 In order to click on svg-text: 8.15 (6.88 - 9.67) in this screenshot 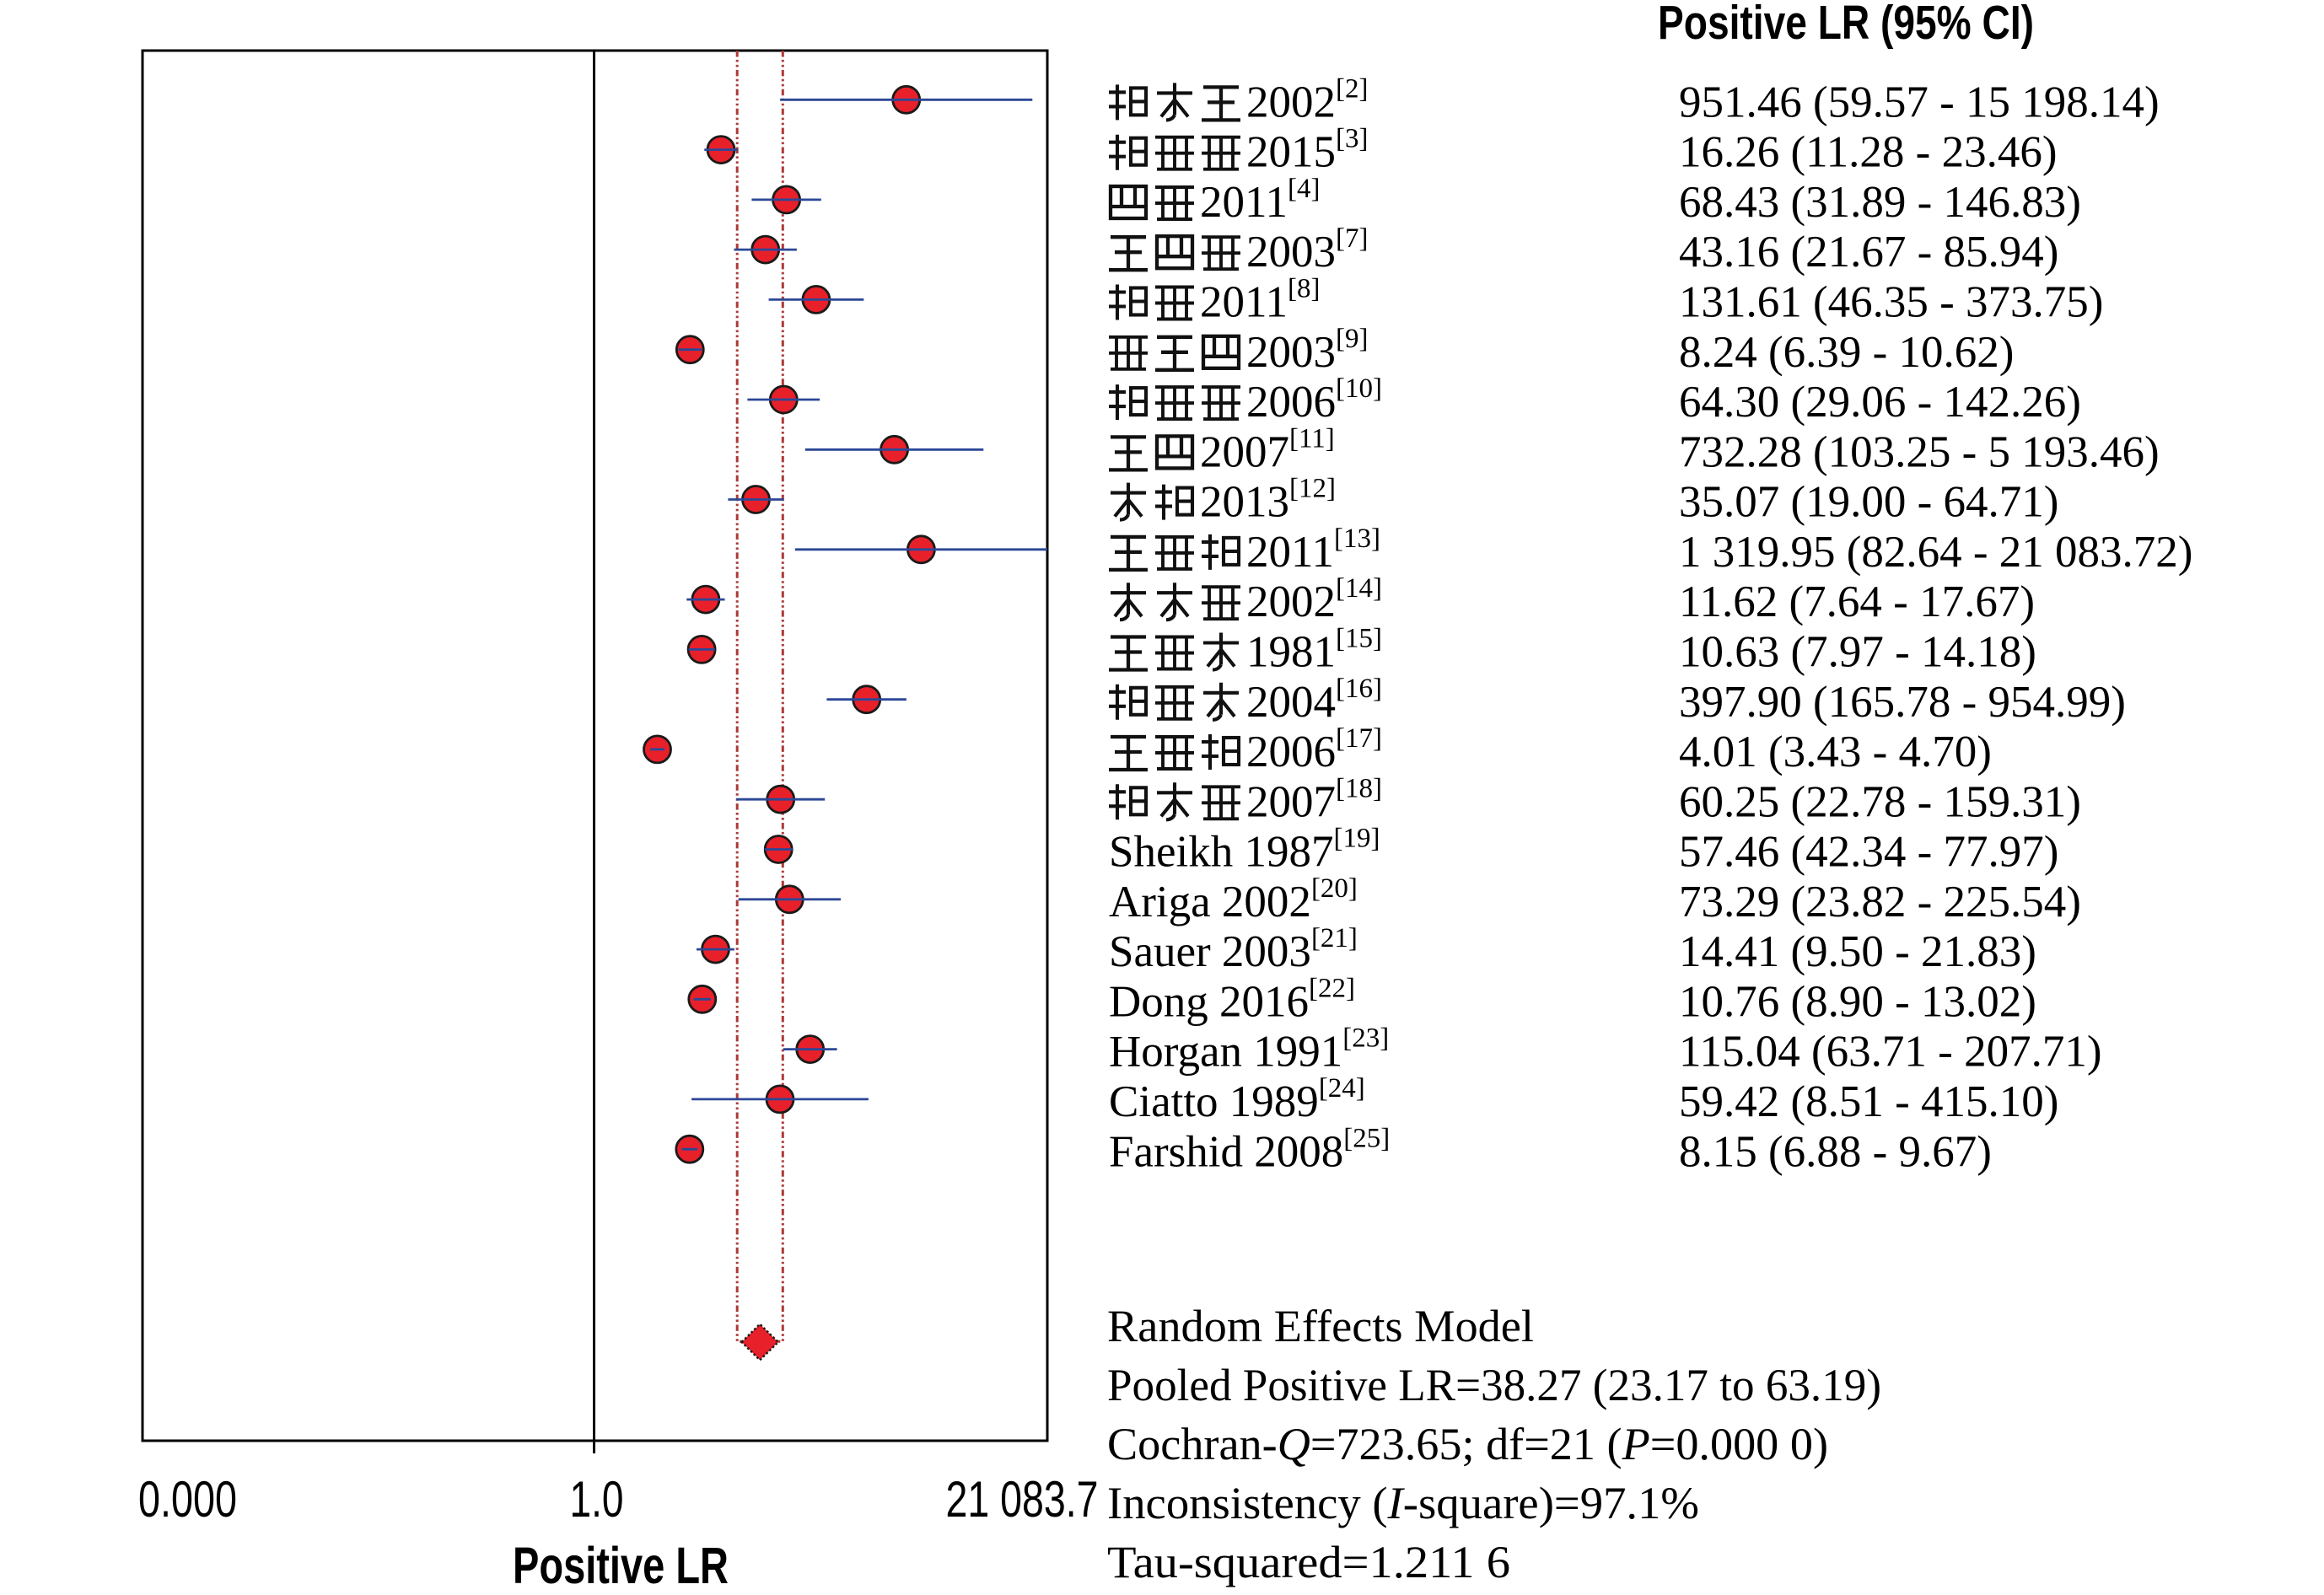, I will do `click(1835, 1151)`.